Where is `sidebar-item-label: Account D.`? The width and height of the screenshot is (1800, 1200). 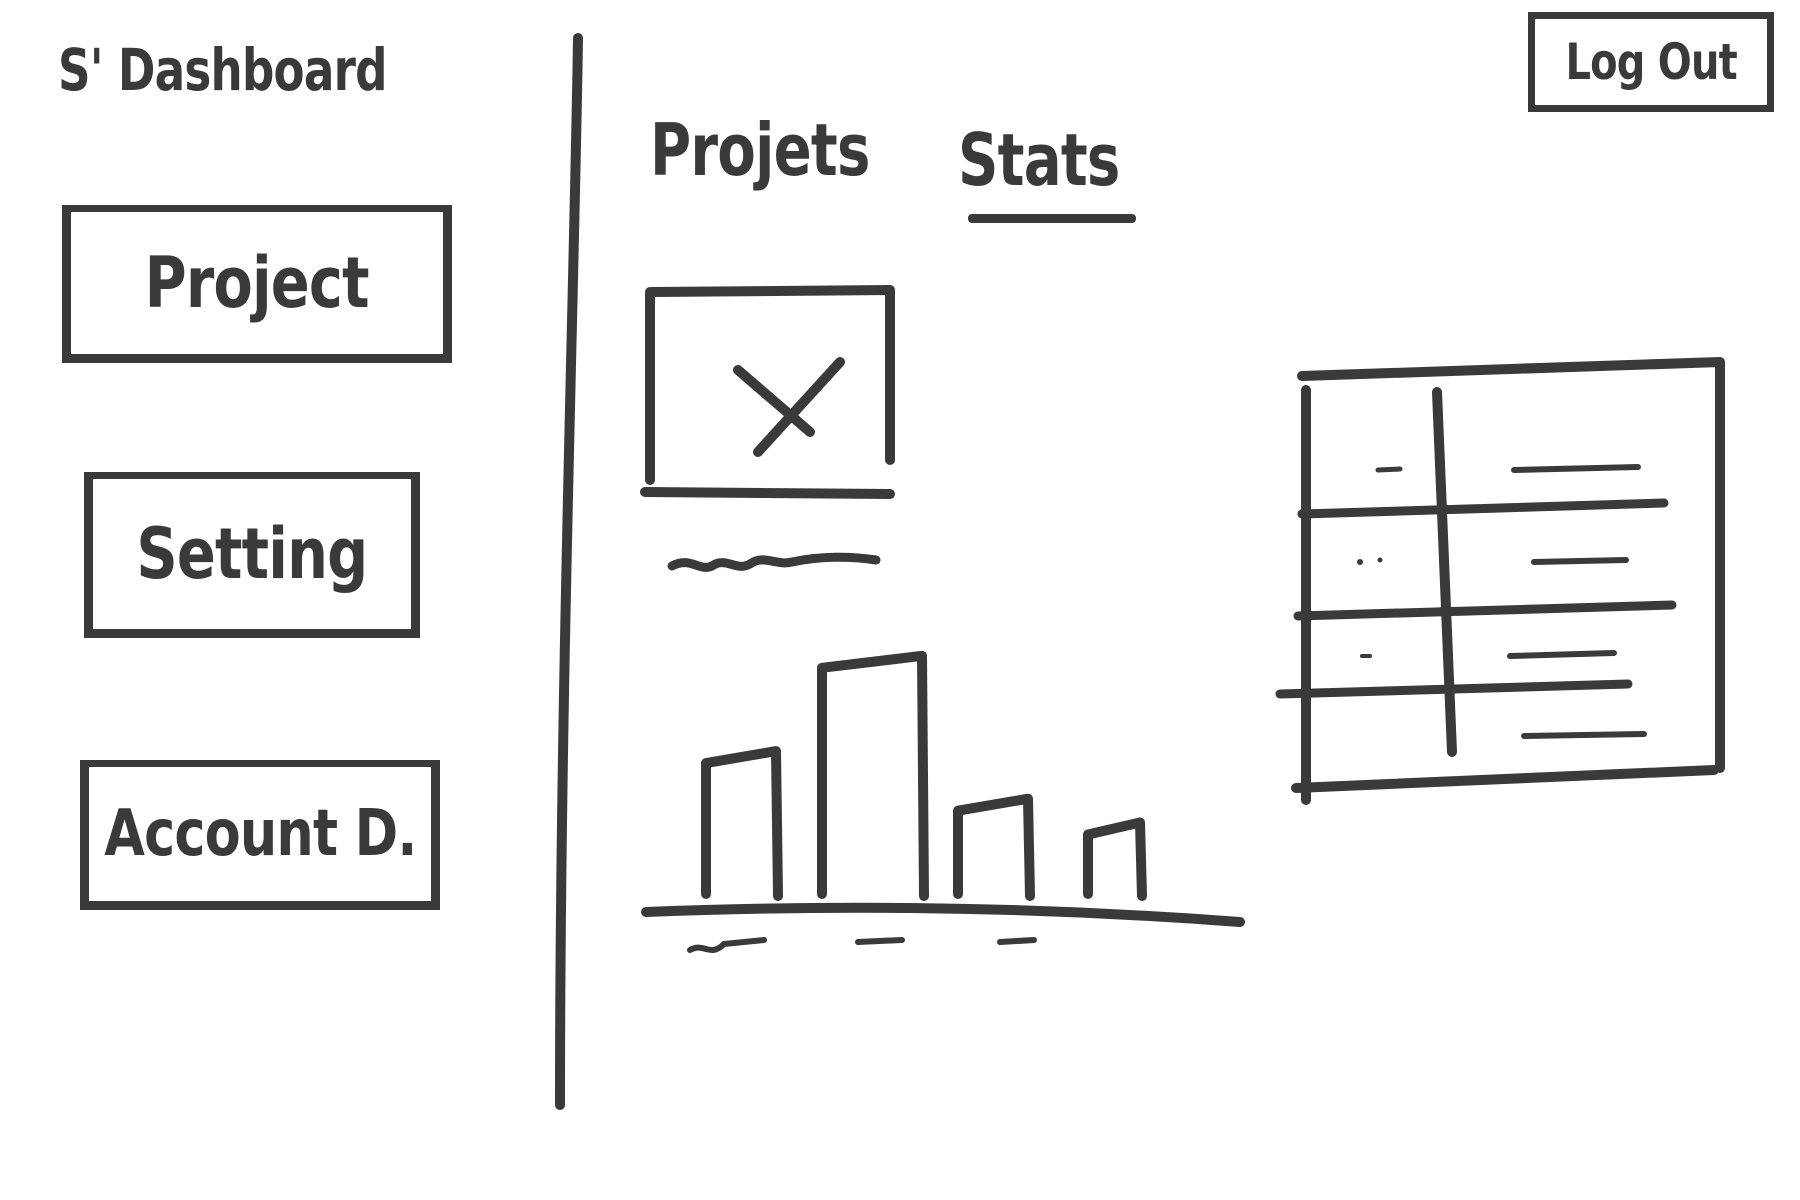
sidebar-item-label: Account D. is located at coordinates (260, 834).